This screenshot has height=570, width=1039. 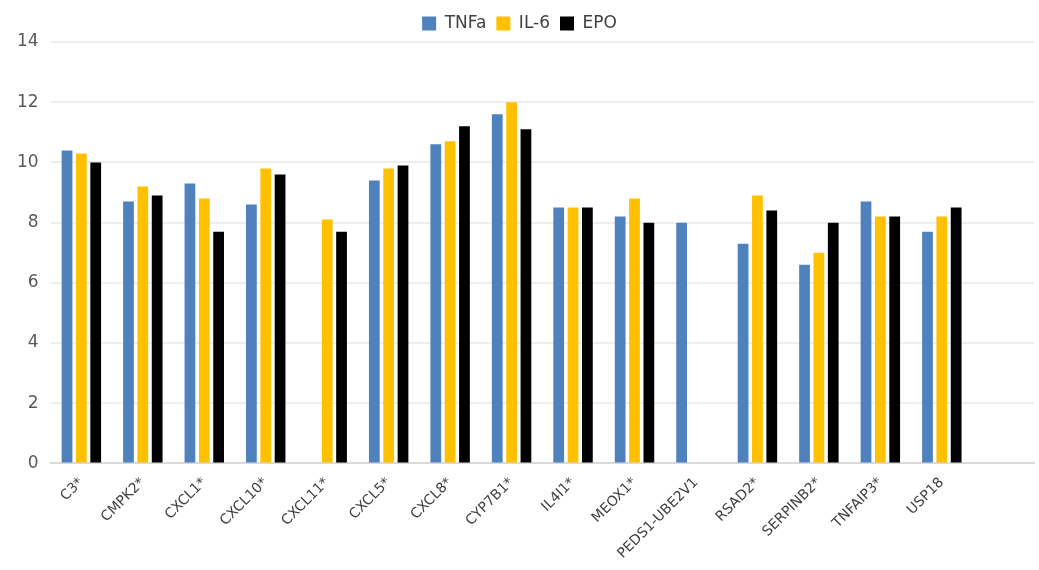 What do you see at coordinates (33, 341) in the screenshot?
I see `y-tick-label: 4` at bounding box center [33, 341].